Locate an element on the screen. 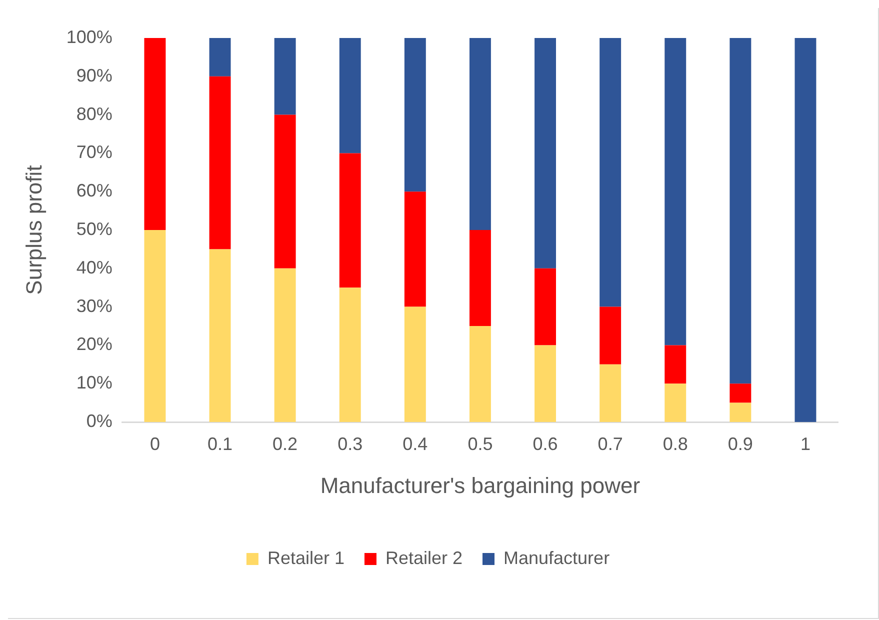  y-axis-title: Surplus profit is located at coordinates (33, 230).